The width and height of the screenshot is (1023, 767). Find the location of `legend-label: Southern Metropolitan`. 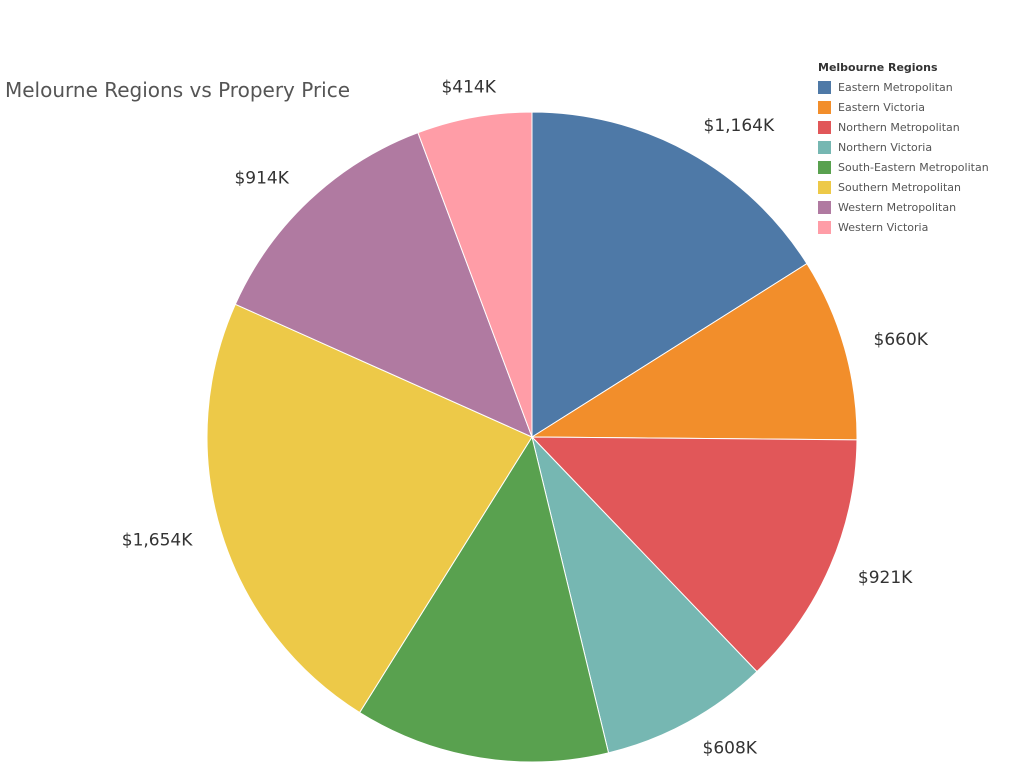

legend-label: Southern Metropolitan is located at coordinates (899, 187).